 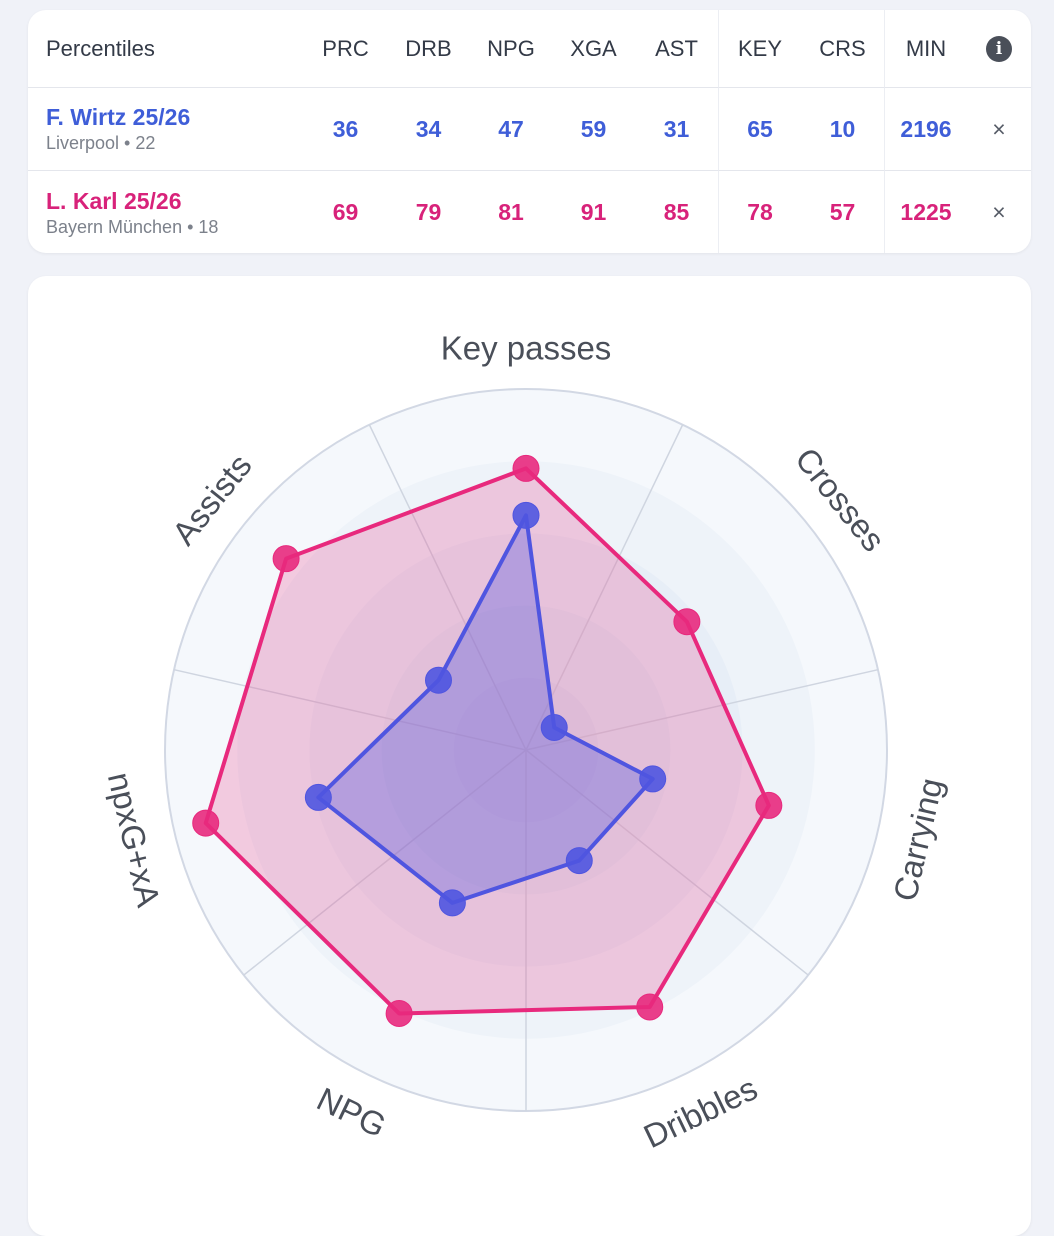 I want to click on value-drb: 34, so click(x=428, y=129).